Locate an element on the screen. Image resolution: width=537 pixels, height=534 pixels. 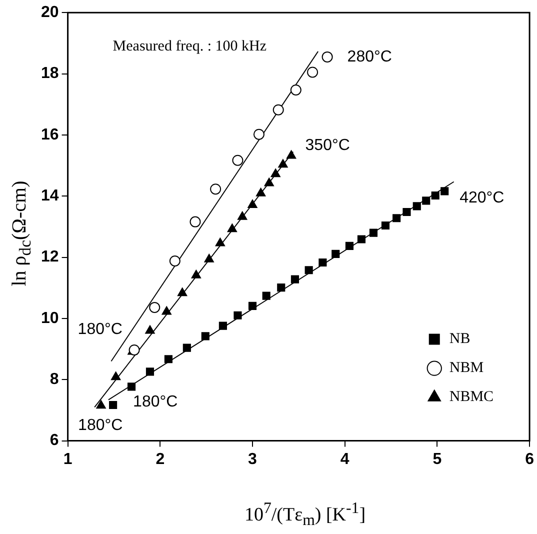
x-tick-label: 4 is located at coordinates (345, 459).